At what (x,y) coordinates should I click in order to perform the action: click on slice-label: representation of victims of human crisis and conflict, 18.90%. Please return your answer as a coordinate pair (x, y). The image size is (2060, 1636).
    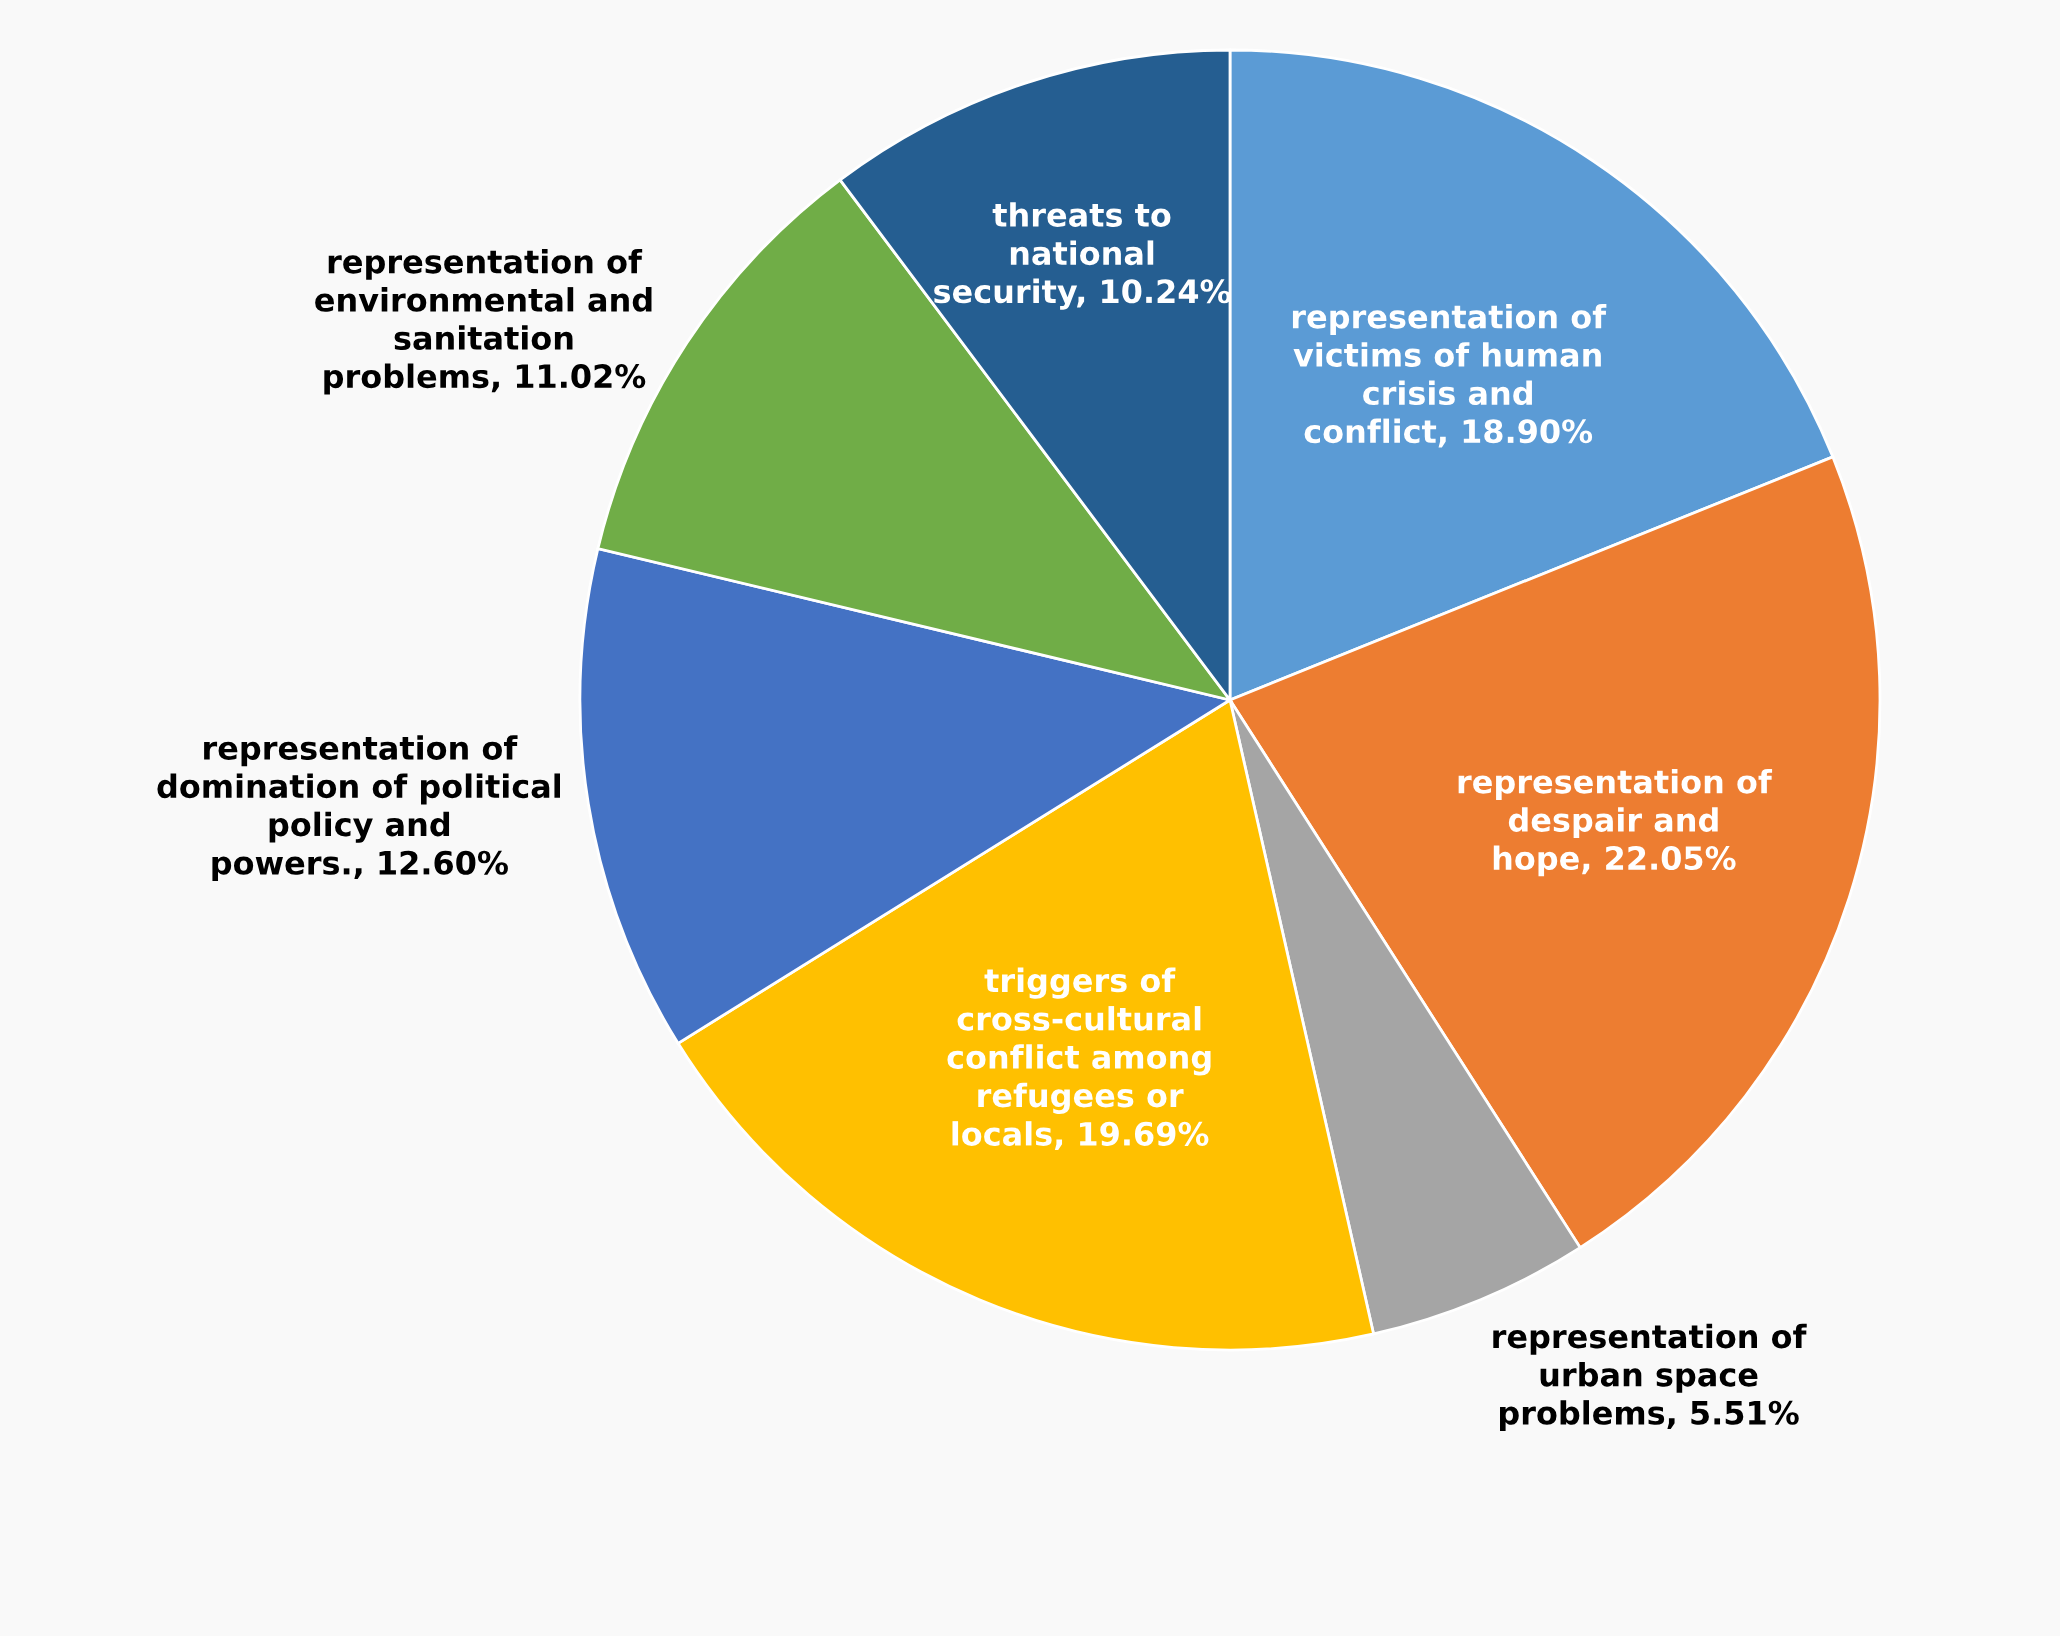
    Looking at the image, I should click on (1449, 375).